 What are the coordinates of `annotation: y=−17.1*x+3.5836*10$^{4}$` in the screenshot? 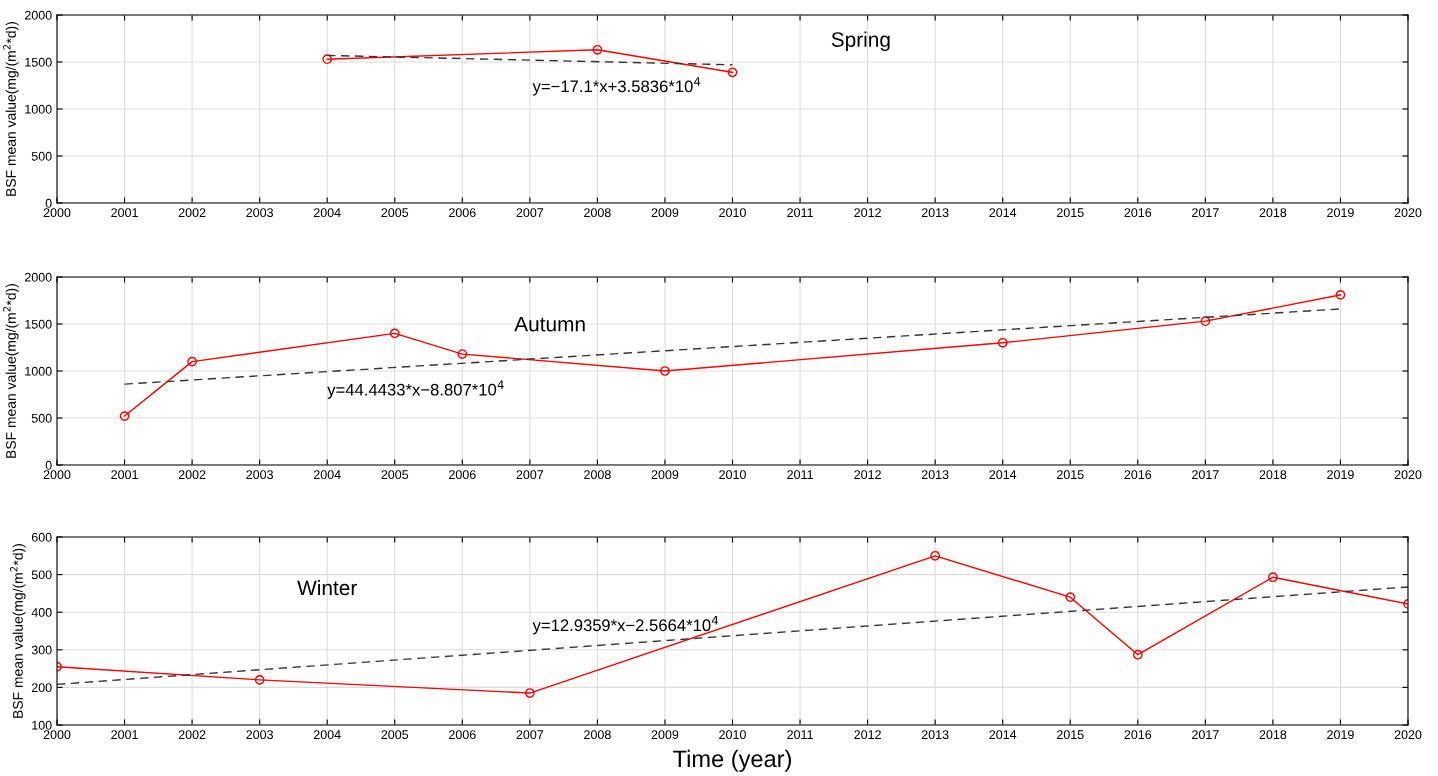 It's located at (616, 86).